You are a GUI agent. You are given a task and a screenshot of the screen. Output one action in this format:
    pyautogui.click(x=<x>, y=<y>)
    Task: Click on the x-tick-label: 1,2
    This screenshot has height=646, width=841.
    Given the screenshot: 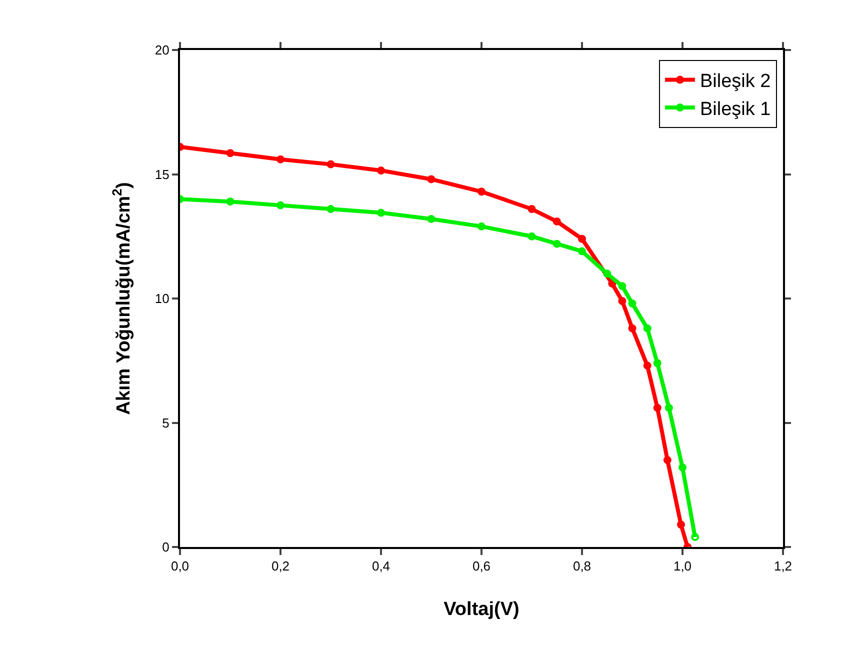 What is the action you would take?
    pyautogui.click(x=783, y=566)
    